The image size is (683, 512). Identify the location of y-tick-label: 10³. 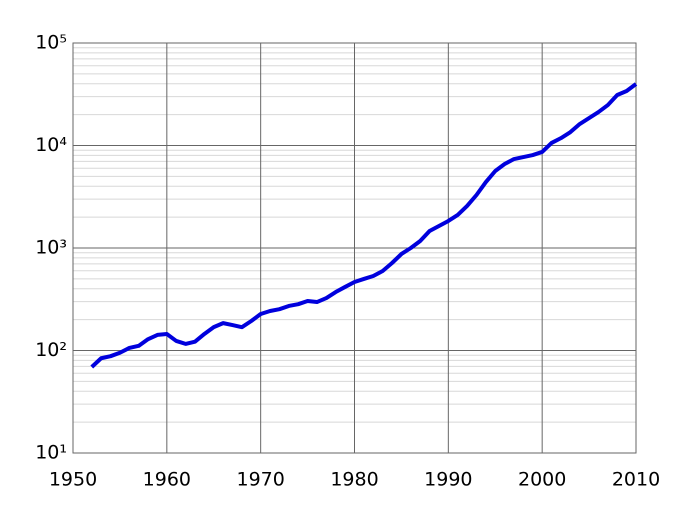
(51, 248).